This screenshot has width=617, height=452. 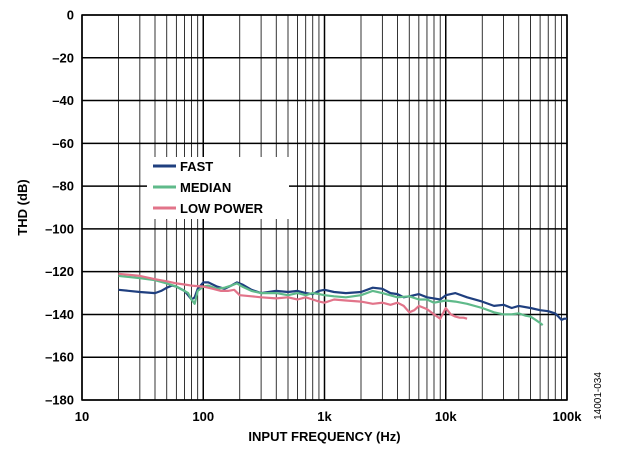 I want to click on series-layer, so click(x=342, y=299).